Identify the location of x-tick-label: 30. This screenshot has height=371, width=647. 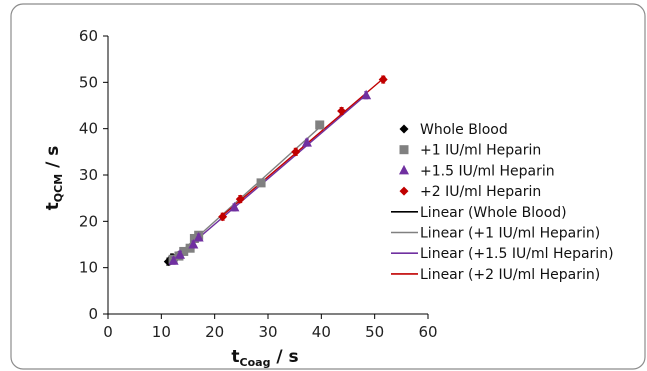
(267, 332).